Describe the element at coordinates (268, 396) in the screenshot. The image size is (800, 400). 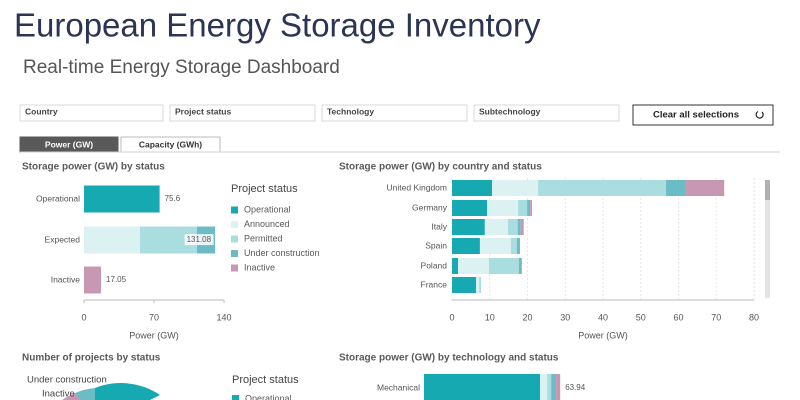
I see `legend-item: Operational` at that location.